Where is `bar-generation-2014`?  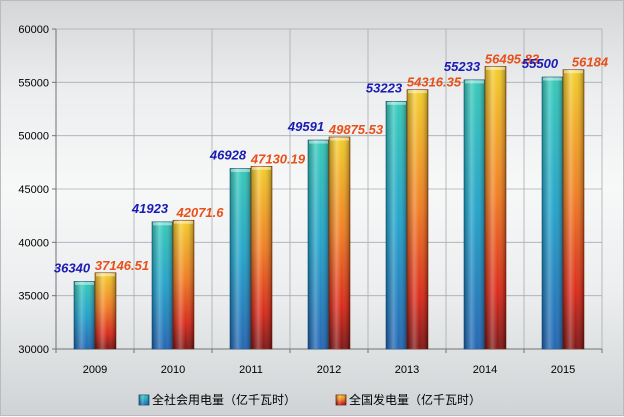 bar-generation-2014 is located at coordinates (495, 208).